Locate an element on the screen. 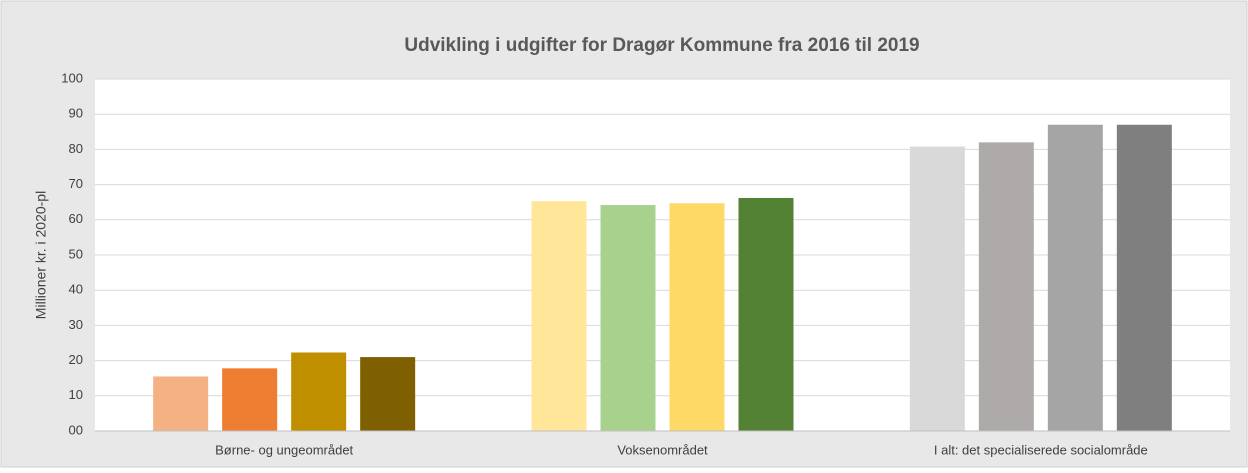 The height and width of the screenshot is (473, 1248). x-tick-label: Voksenområdet is located at coordinates (662, 449).